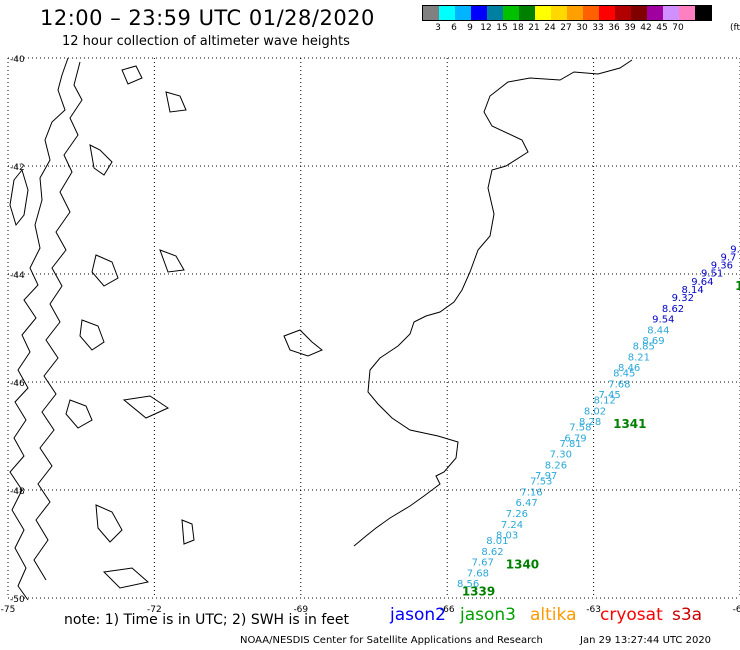 The image size is (740, 650). I want to click on satellite-legend-altika: altika, so click(553, 615).